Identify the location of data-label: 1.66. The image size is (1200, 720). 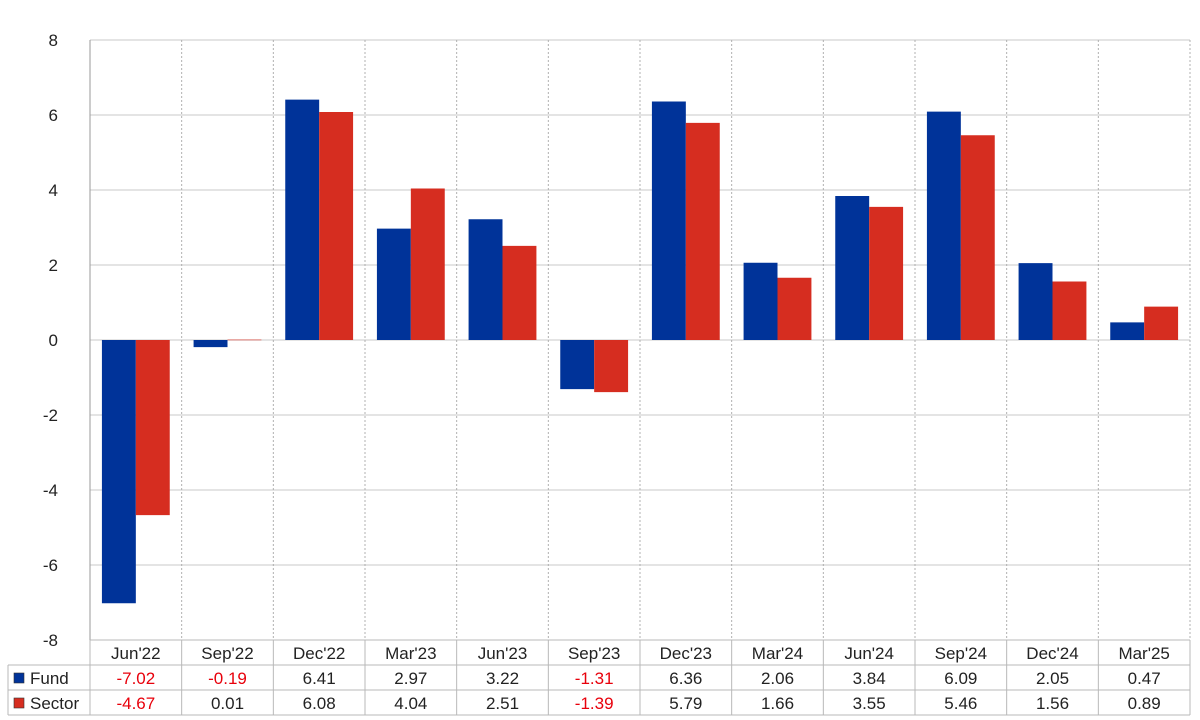
(777, 703).